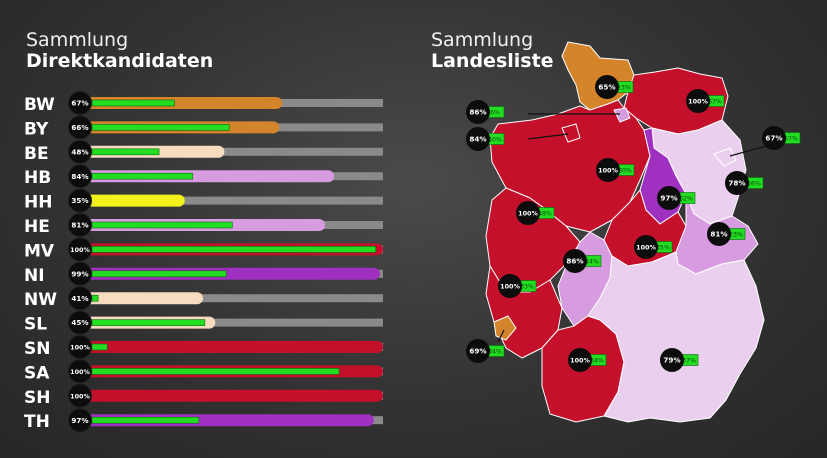 Image resolution: width=827 pixels, height=458 pixels. What do you see at coordinates (203, 103) in the screenshot?
I see `bar-row-bw: BW 67%` at bounding box center [203, 103].